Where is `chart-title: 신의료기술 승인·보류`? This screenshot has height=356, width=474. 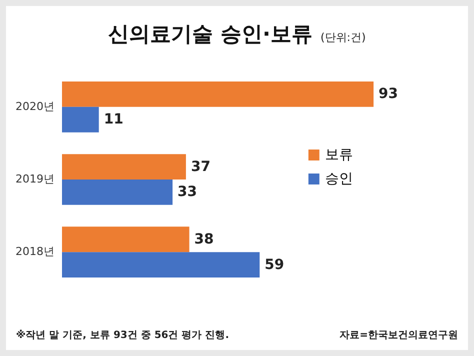
chart-title: 신의료기술 승인·보류 is located at coordinates (210, 34).